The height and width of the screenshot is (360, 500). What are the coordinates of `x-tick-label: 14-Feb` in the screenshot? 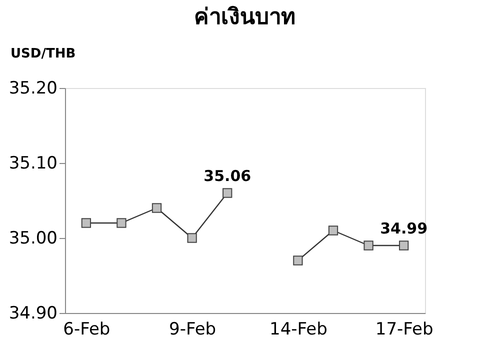 It's located at (299, 330).